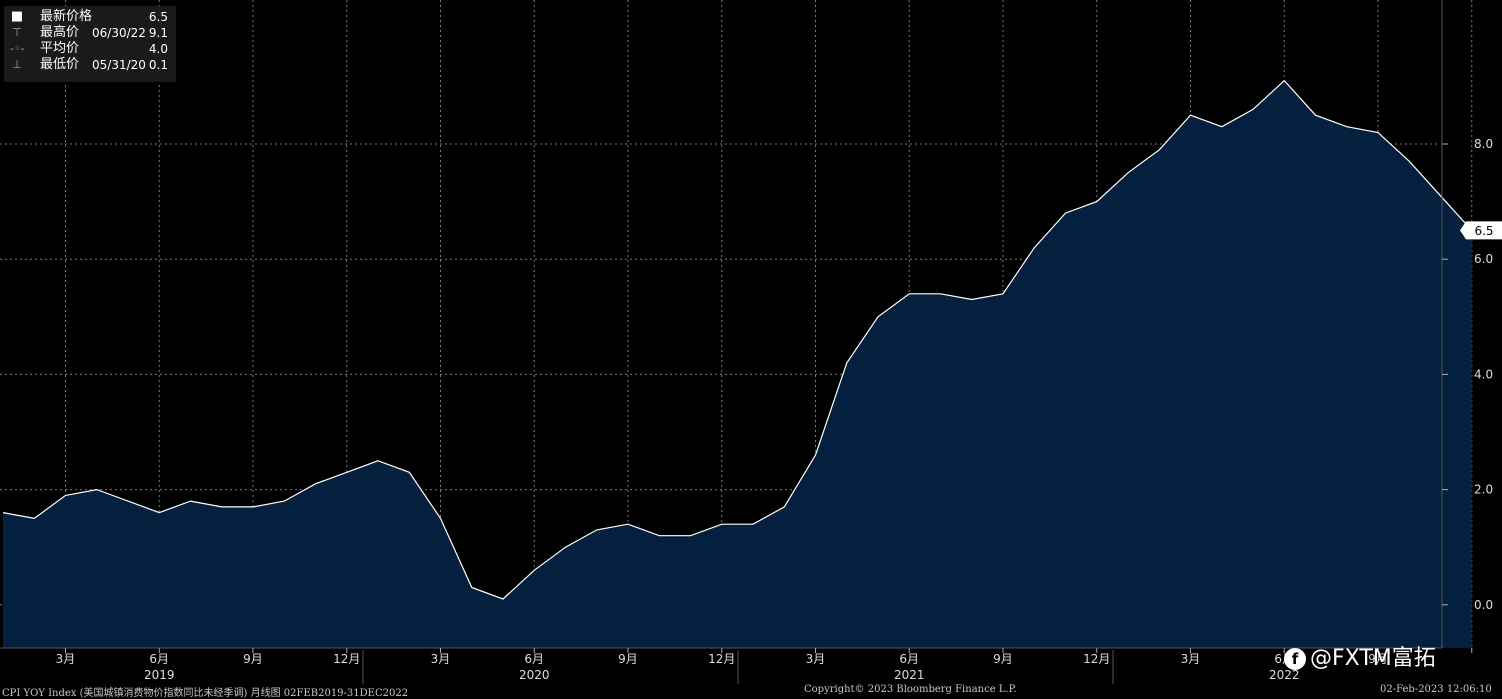 This screenshot has width=1502, height=699. I want to click on watermark-text: @FXTM富拓, so click(1373, 658).